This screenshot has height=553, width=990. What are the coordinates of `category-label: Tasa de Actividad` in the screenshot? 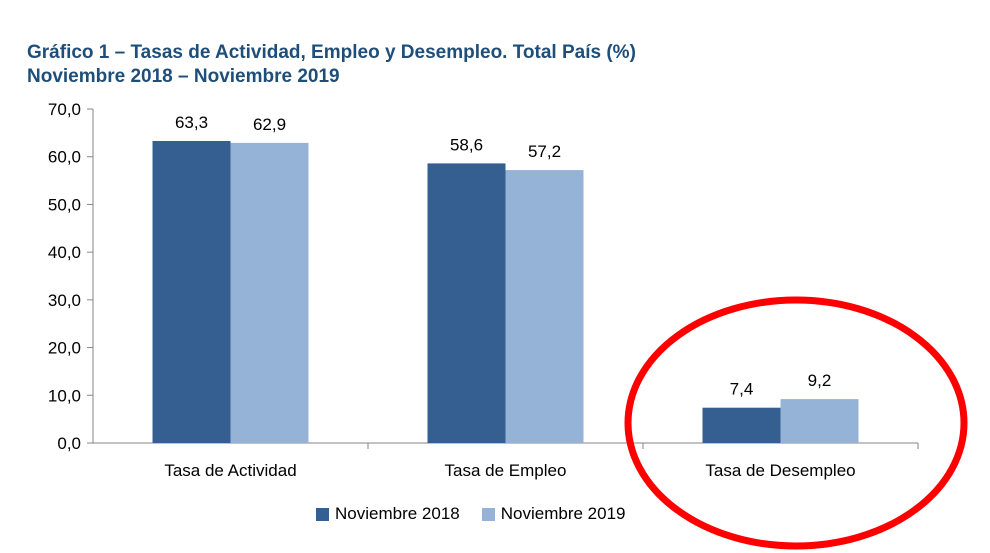 It's located at (230, 470).